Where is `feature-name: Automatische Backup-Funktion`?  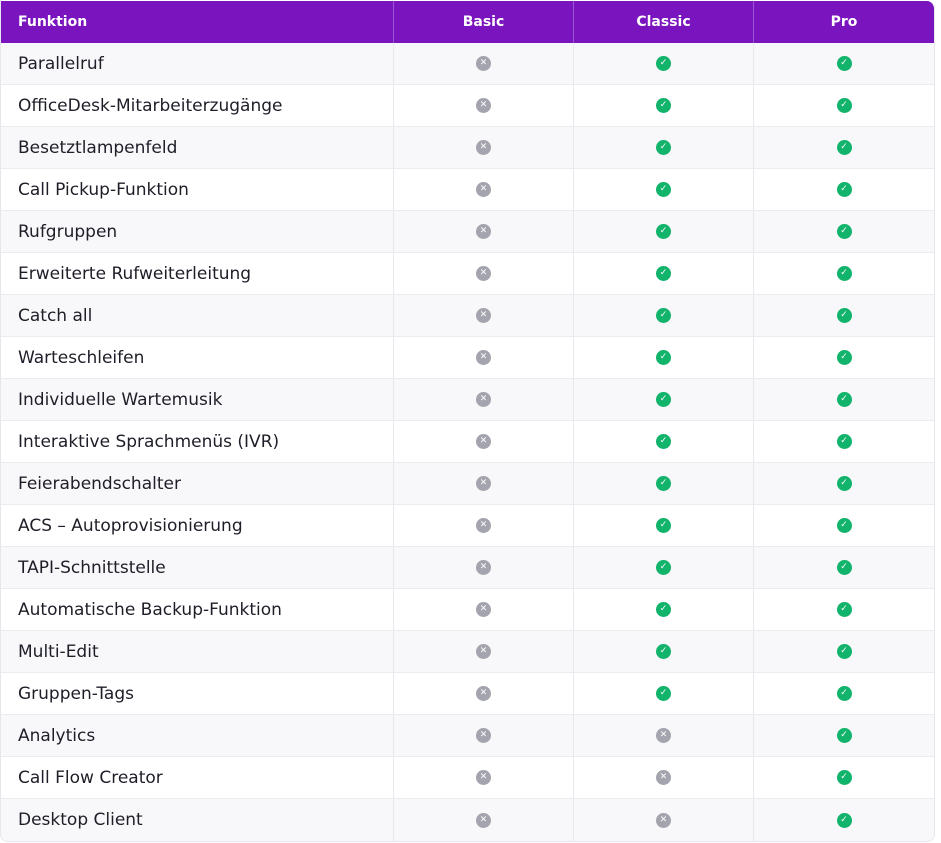
feature-name: Automatische Backup-Funktion is located at coordinates (150, 609).